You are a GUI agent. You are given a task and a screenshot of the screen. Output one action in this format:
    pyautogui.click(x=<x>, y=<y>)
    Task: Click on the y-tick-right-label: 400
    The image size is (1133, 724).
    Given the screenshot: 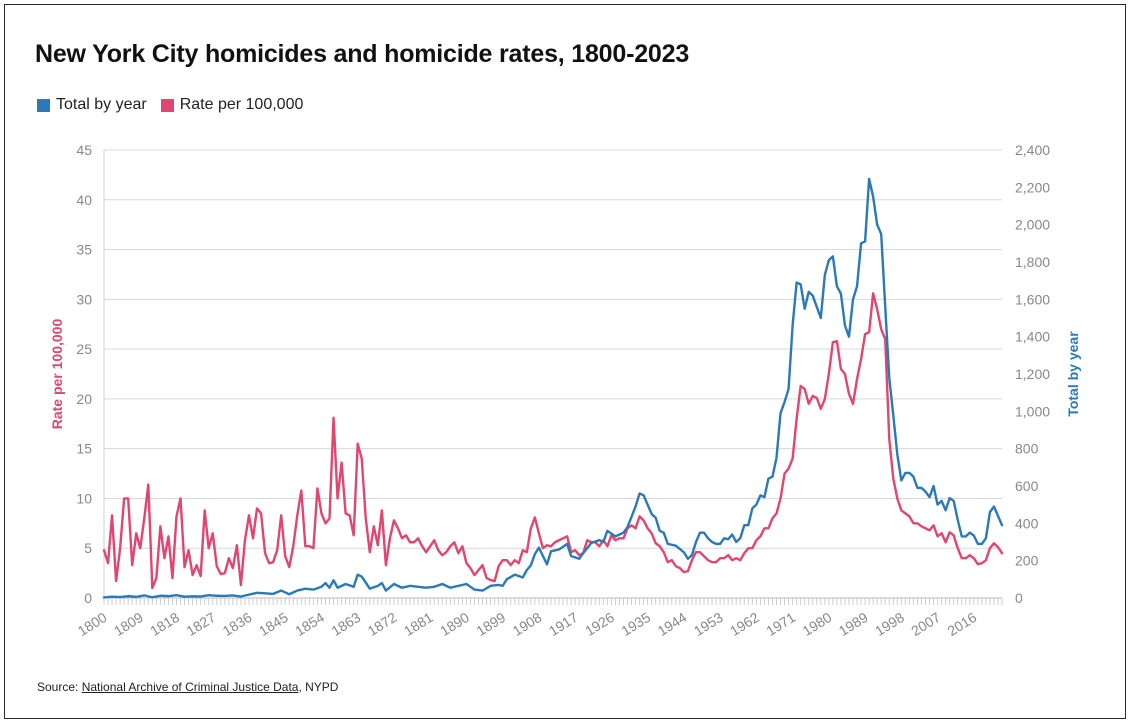 What is the action you would take?
    pyautogui.click(x=1027, y=523)
    